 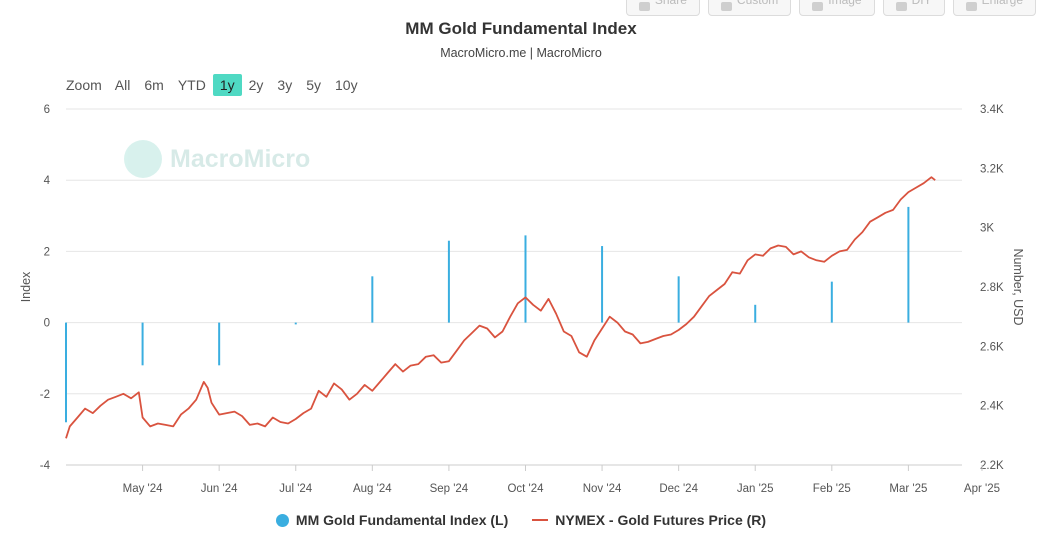 What do you see at coordinates (908, 489) in the screenshot?
I see `x-axis-tick-label: Mar '25` at bounding box center [908, 489].